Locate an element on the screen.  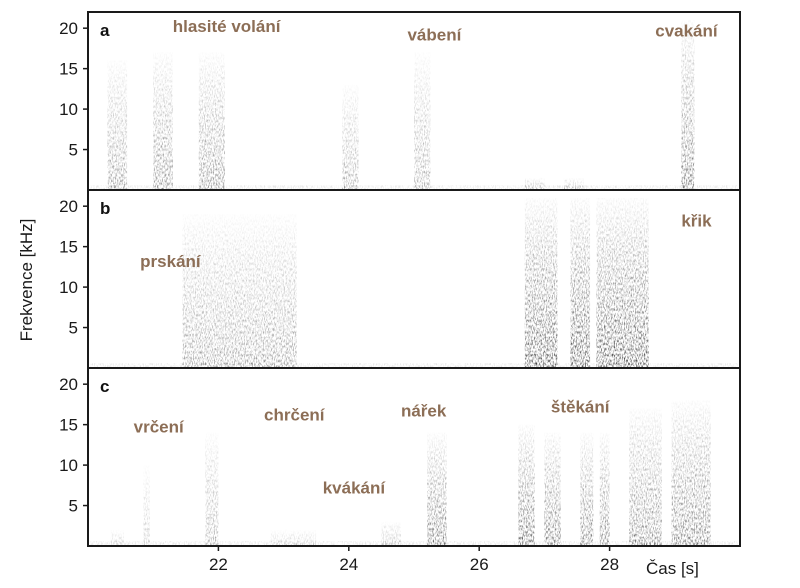
x-tick-label: 26 is located at coordinates (479, 564).